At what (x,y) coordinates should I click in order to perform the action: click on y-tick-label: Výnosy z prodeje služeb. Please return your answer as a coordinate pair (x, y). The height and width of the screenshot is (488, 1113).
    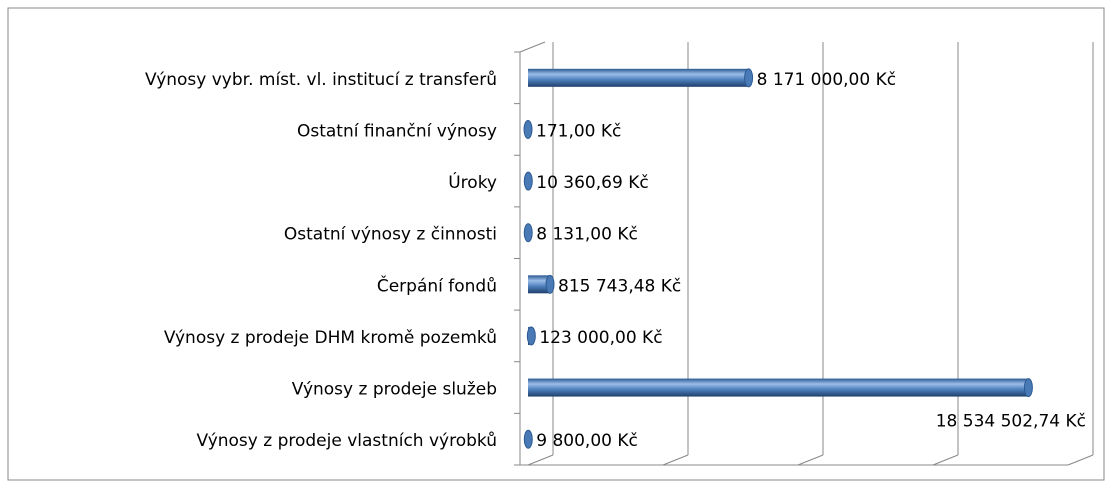
    Looking at the image, I should click on (394, 390).